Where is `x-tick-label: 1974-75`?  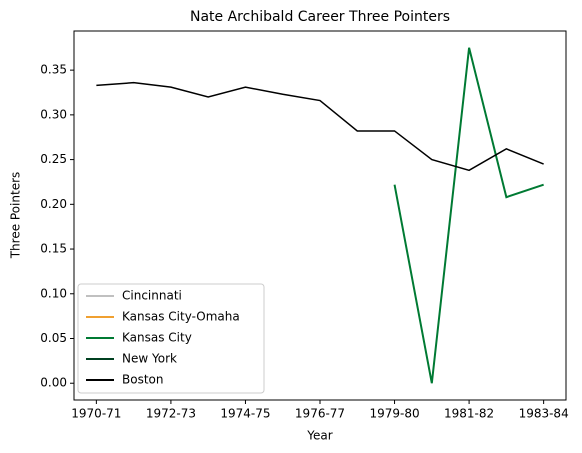
x-tick-label: 1974-75 is located at coordinates (245, 414).